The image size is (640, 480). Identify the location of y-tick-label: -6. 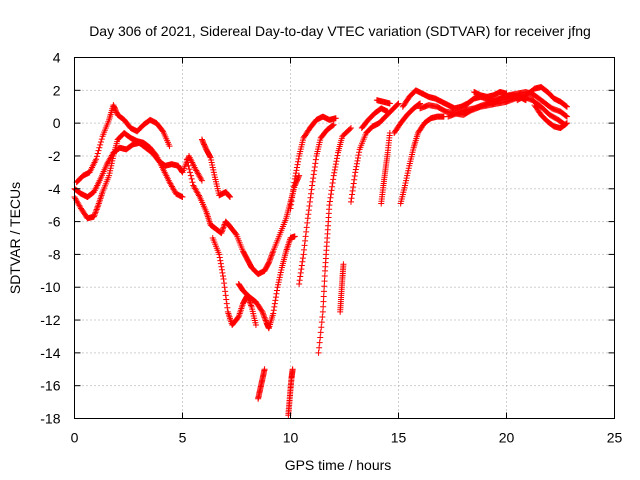
(54, 222).